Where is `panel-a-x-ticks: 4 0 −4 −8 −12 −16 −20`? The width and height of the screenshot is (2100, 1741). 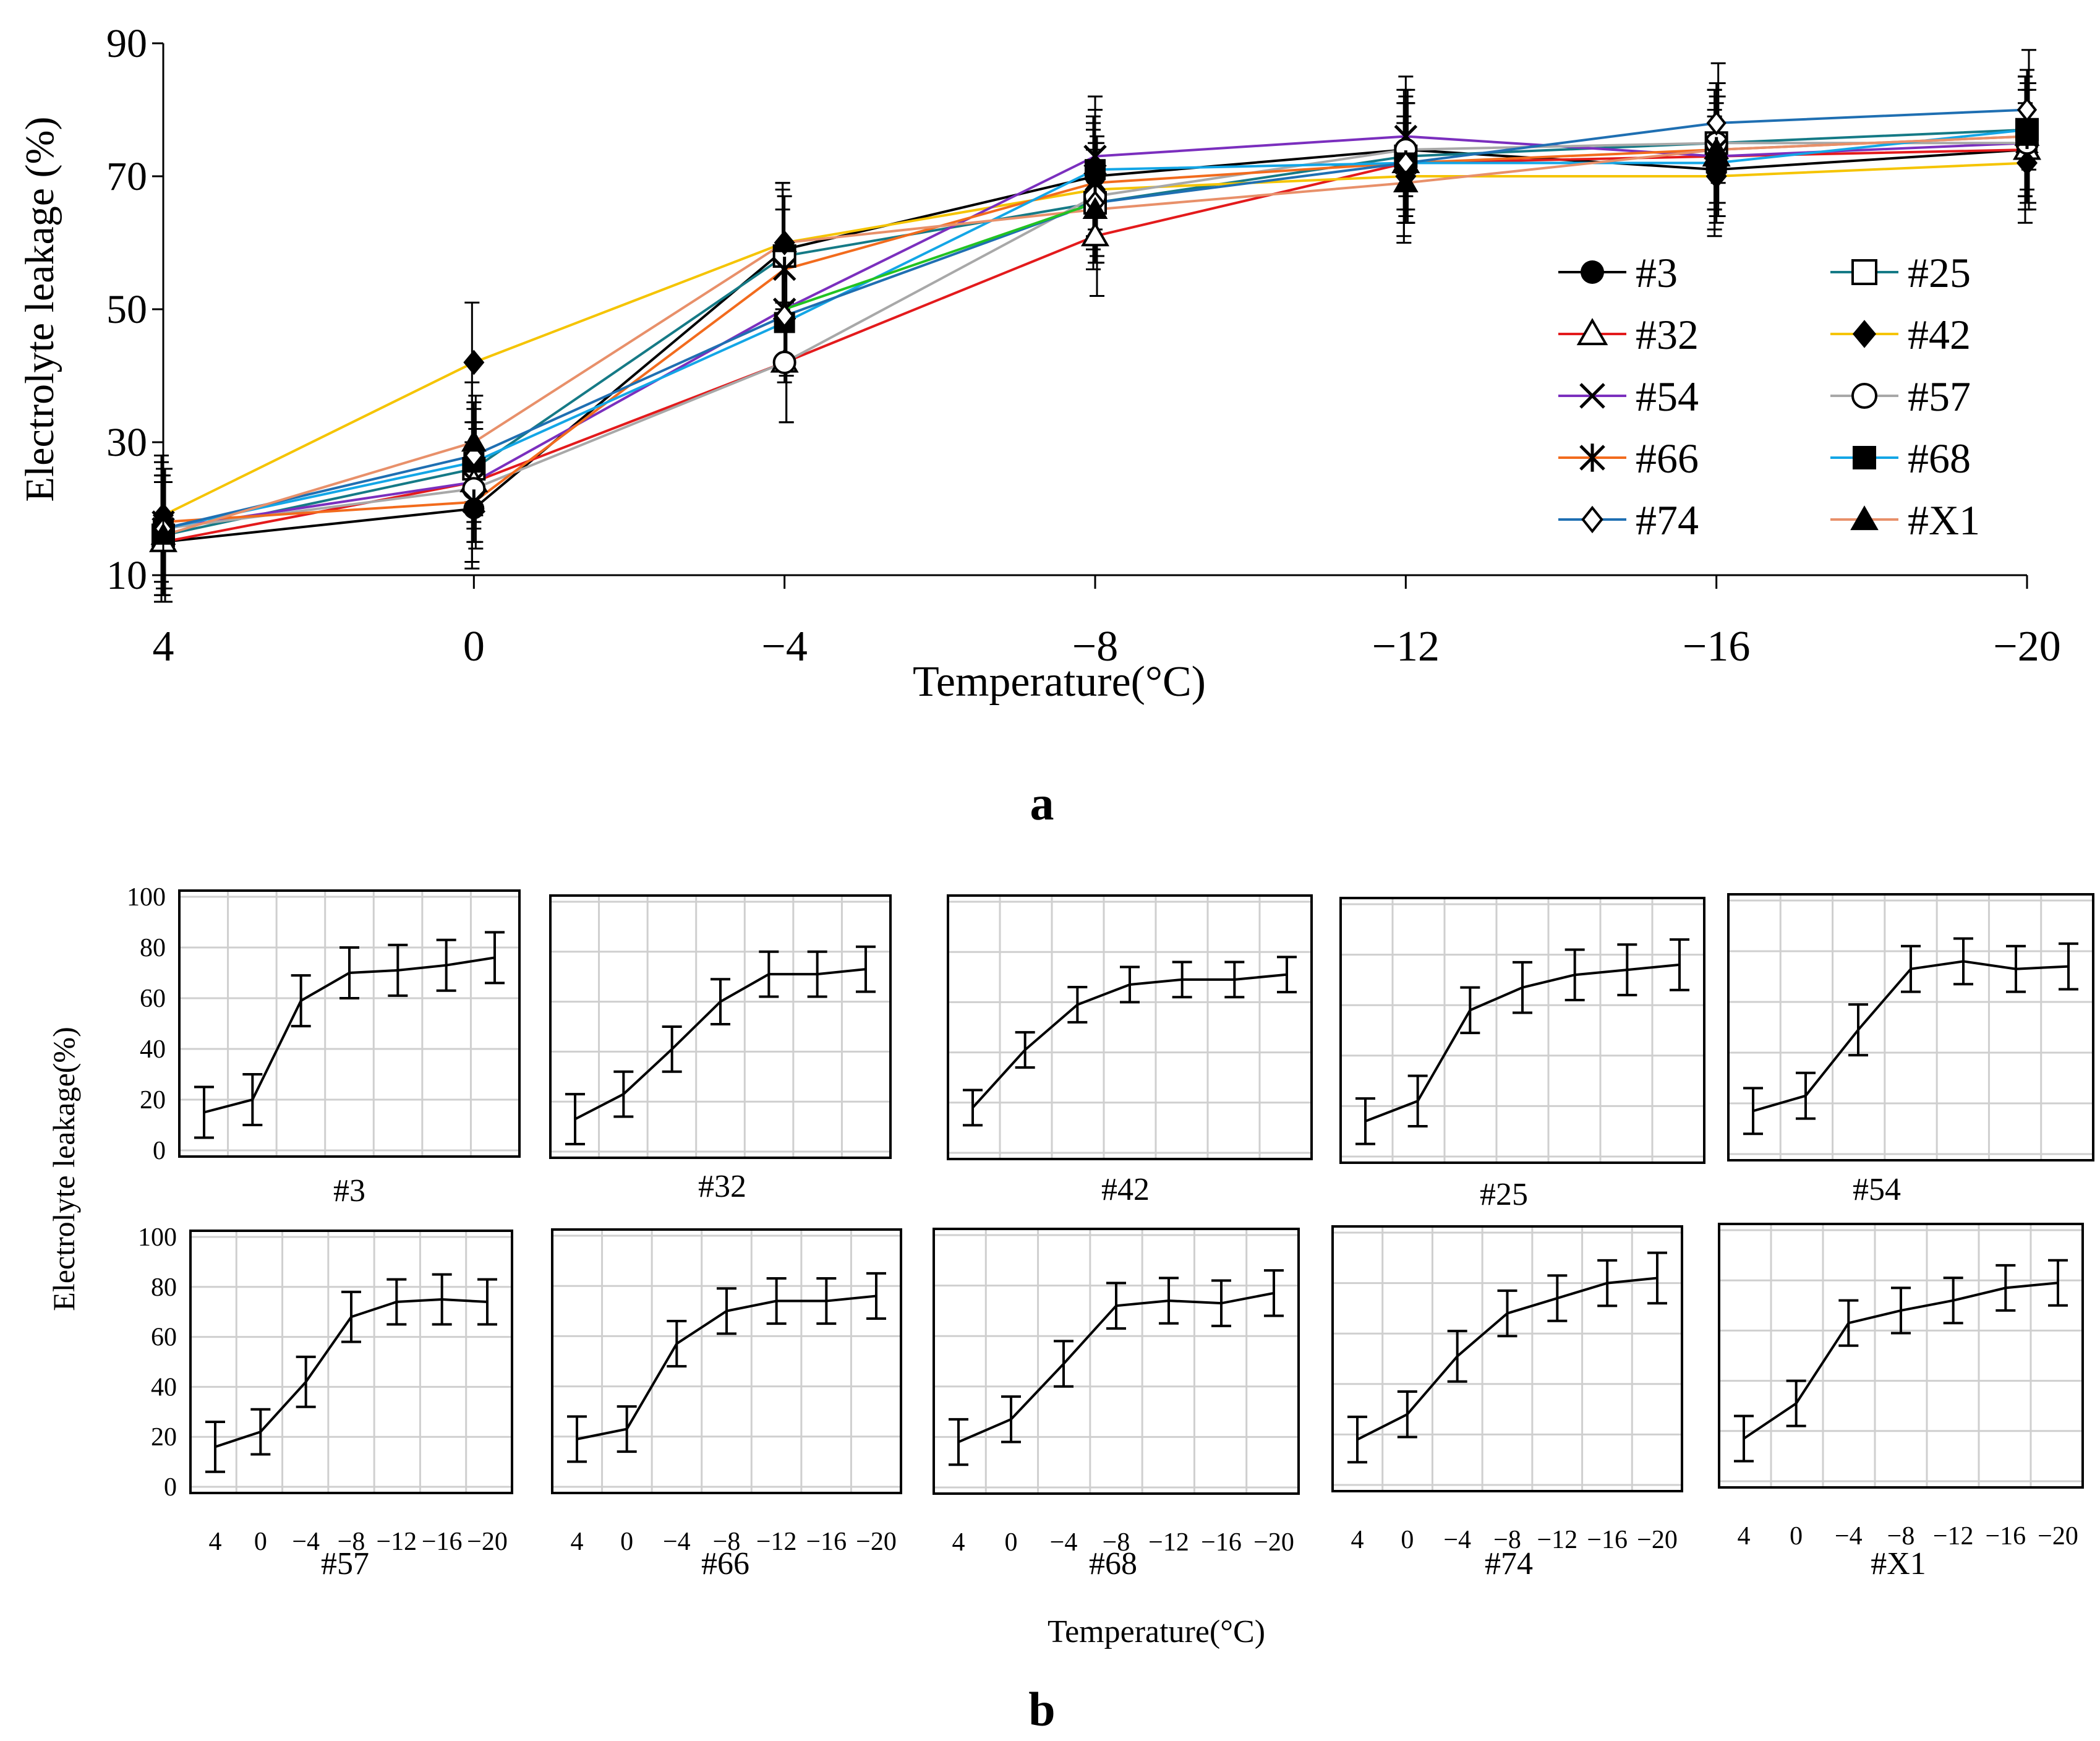
panel-a-x-ticks: 4 0 −4 −8 −12 −16 −20 is located at coordinates (1107, 622).